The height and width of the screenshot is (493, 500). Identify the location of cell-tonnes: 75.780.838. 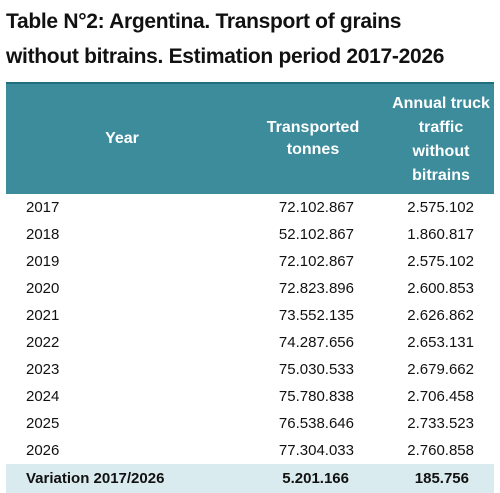
(316, 396).